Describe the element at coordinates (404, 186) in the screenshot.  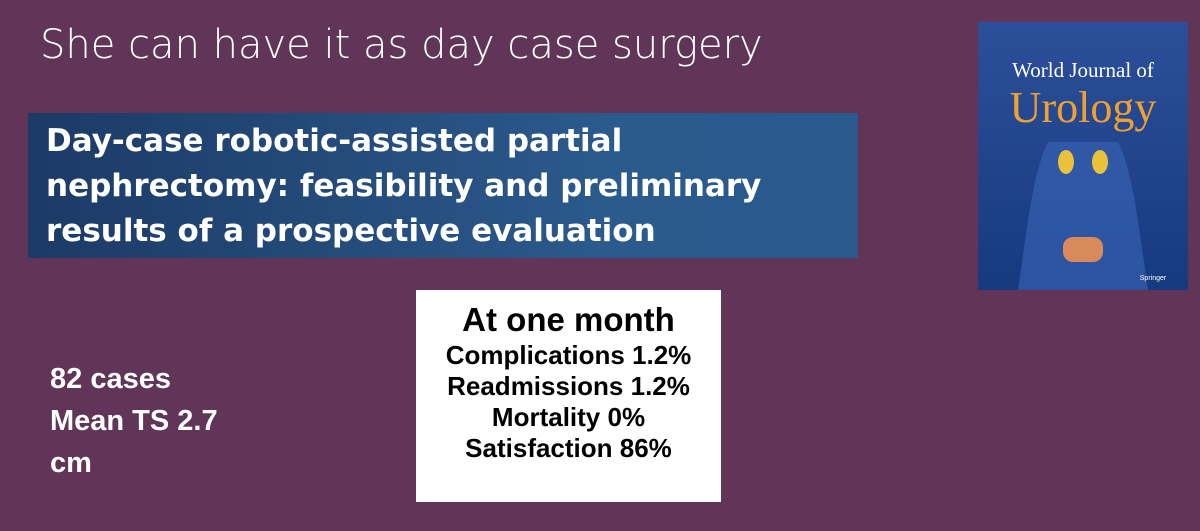
I see `article-title-line: nephrectomy: feasibility and preliminary` at that location.